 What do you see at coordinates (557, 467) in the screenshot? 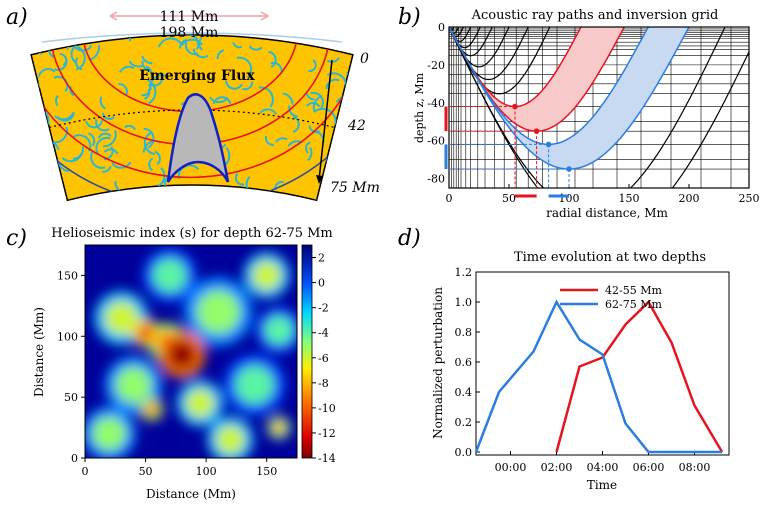
I see `x-tick-label: 02:00` at bounding box center [557, 467].